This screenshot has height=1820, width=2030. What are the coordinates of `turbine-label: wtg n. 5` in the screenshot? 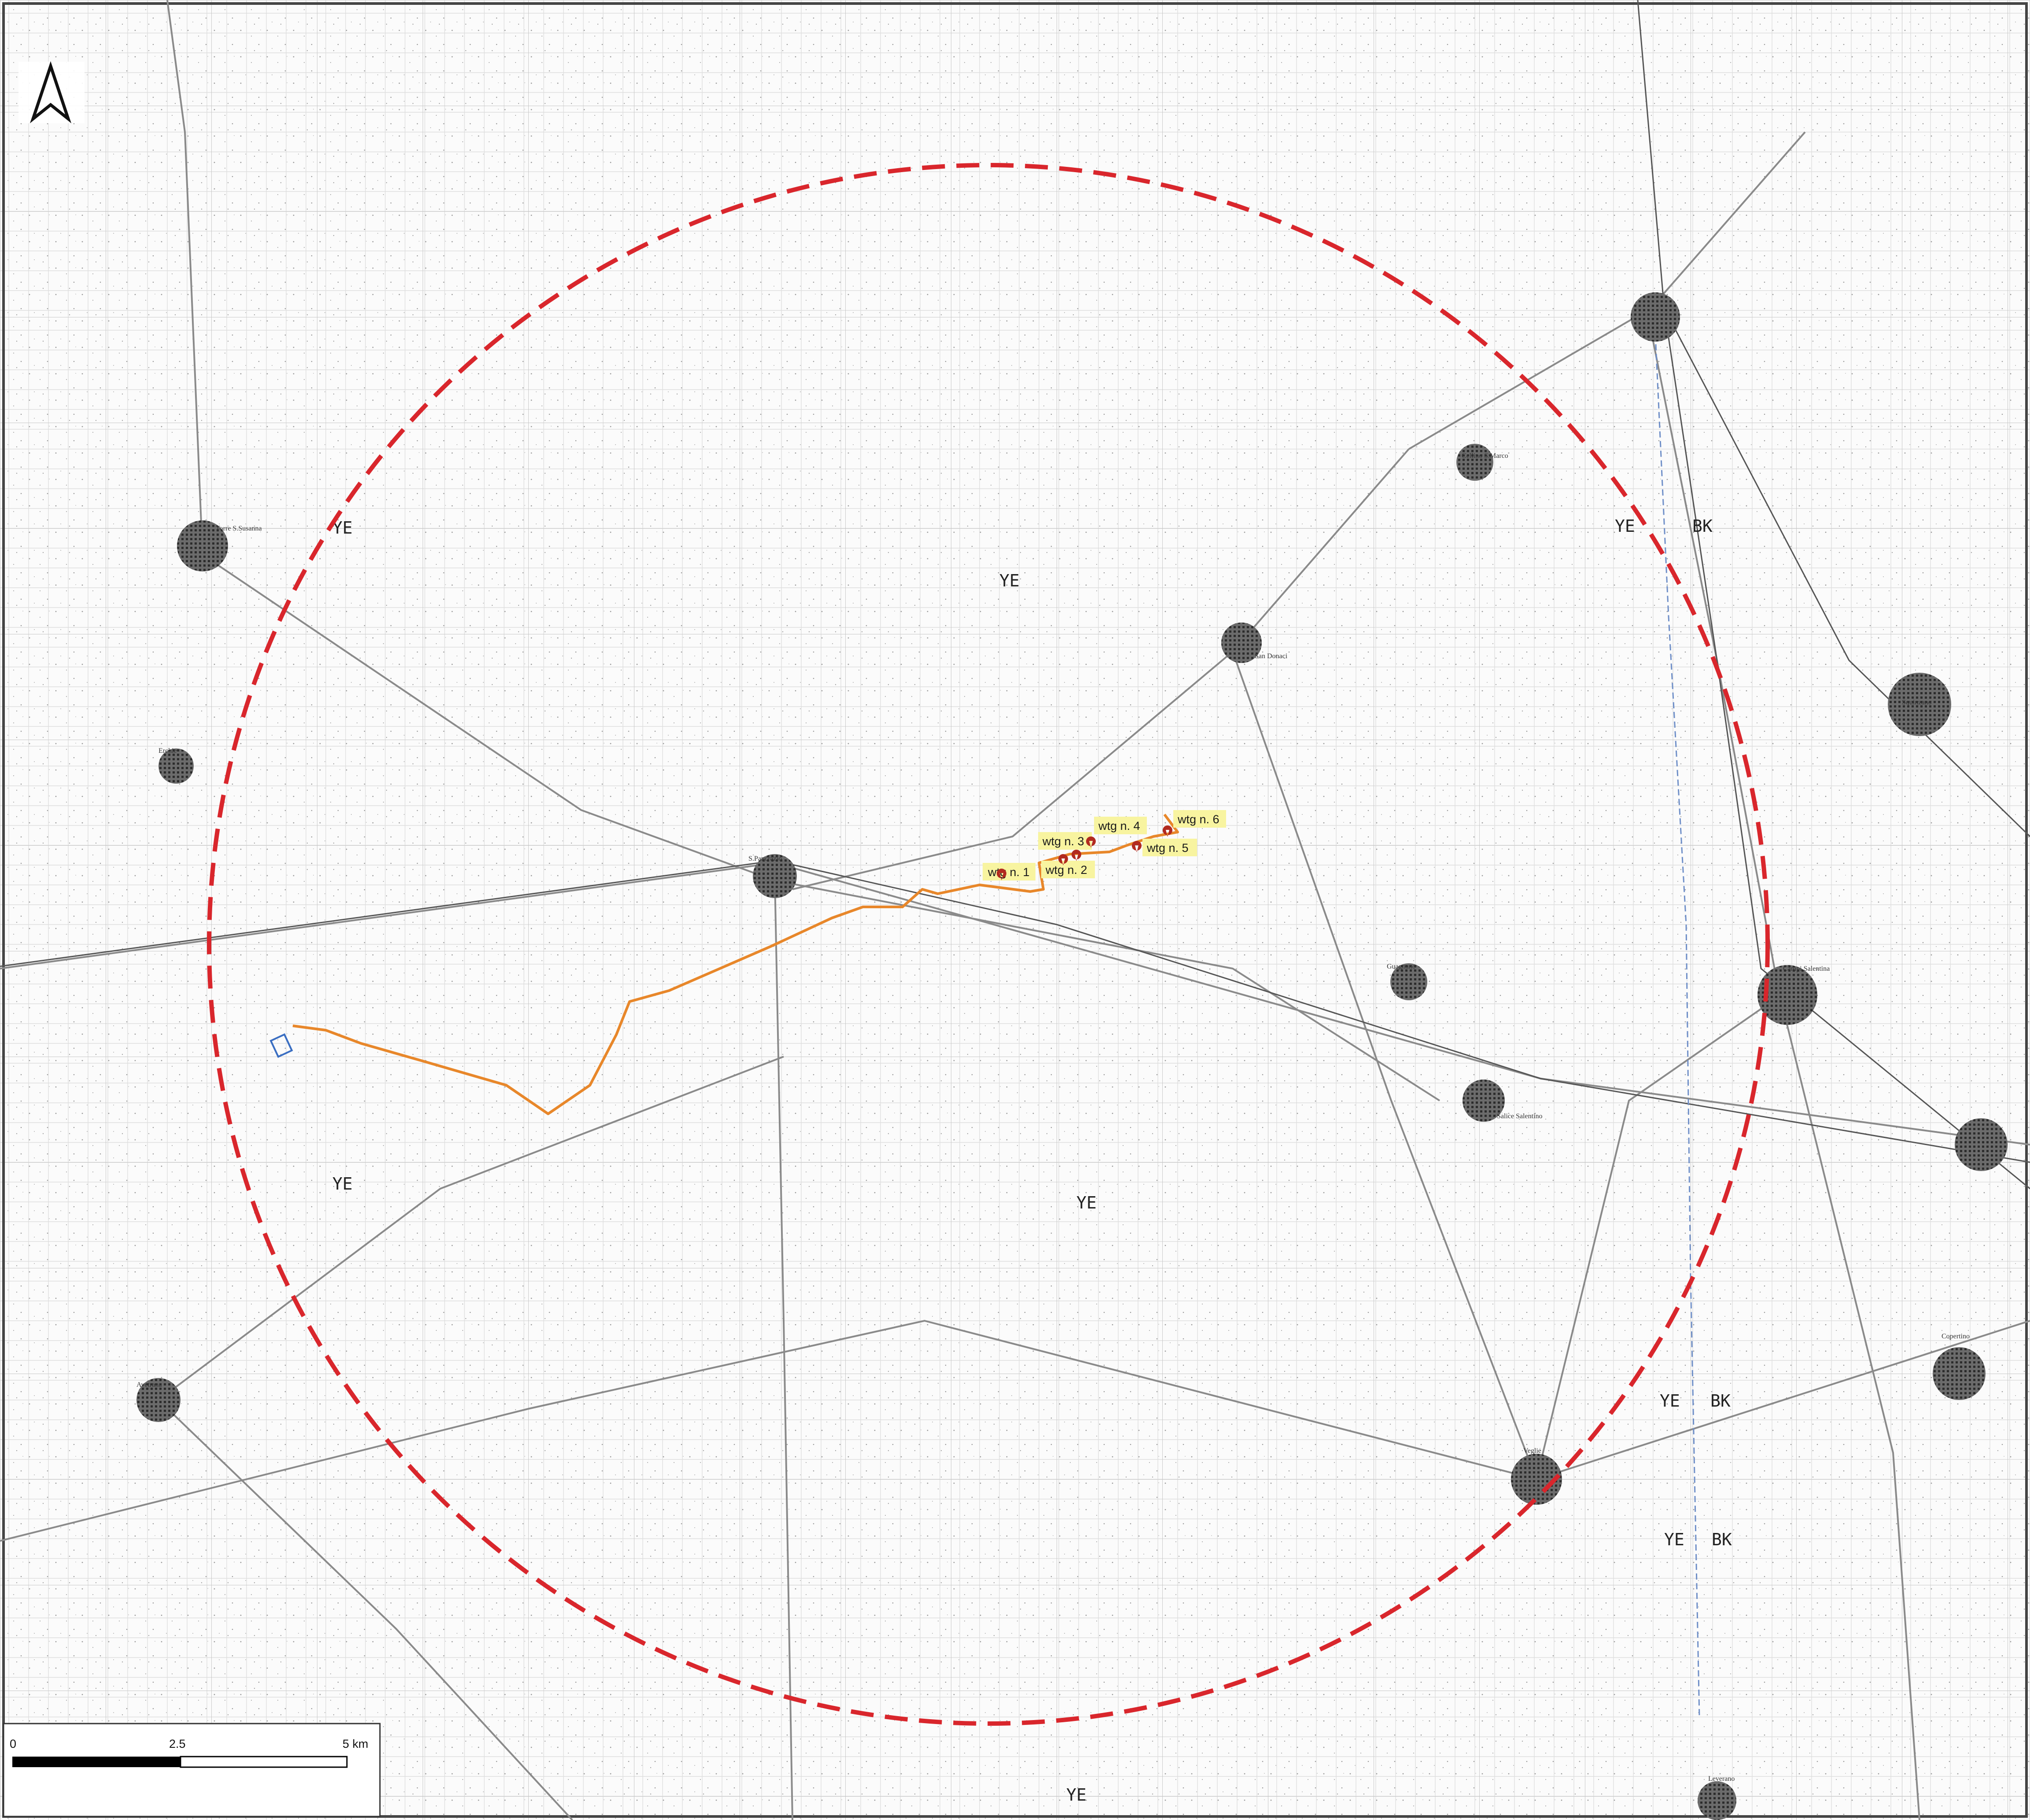 It's located at (1167, 848).